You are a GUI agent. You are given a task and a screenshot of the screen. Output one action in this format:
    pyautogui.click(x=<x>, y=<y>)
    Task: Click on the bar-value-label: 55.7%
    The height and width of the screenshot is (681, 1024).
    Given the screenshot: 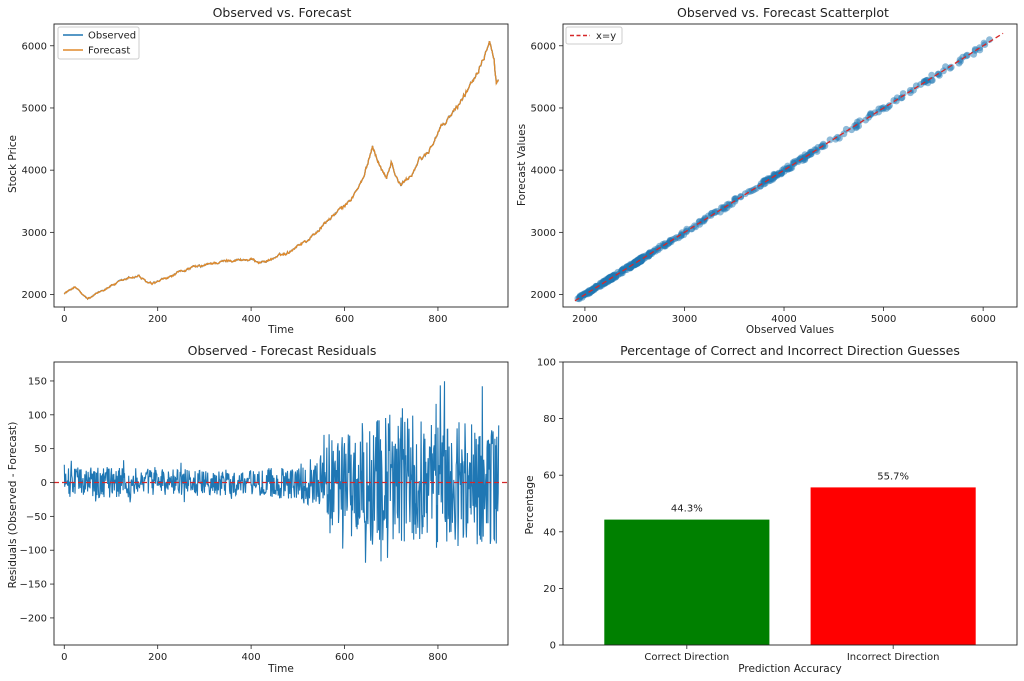 What is the action you would take?
    pyautogui.click(x=893, y=476)
    